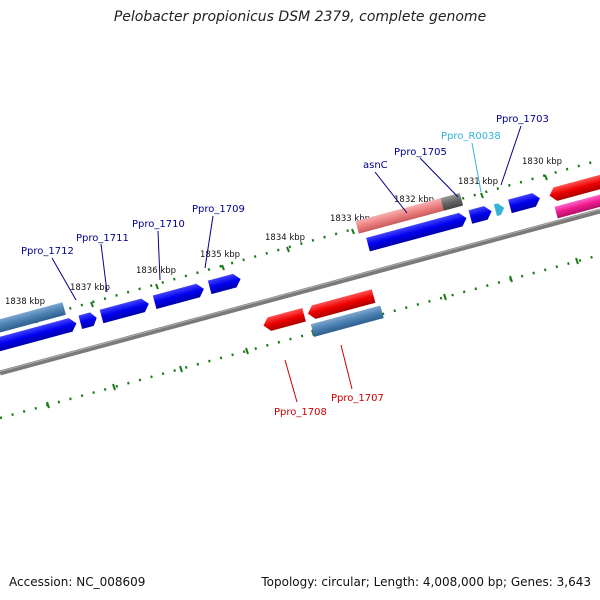  Describe the element at coordinates (399, 216) in the screenshot. I see `gene-feature-asnC` at that location.